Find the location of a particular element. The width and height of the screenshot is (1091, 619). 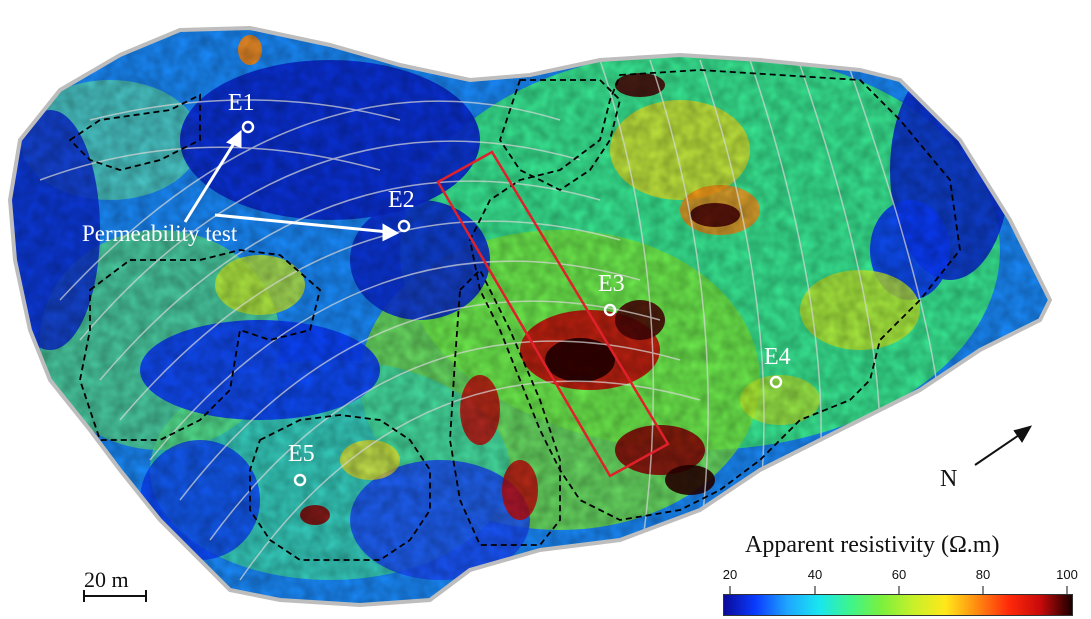

well-label-e2: E2 is located at coordinates (401, 200).